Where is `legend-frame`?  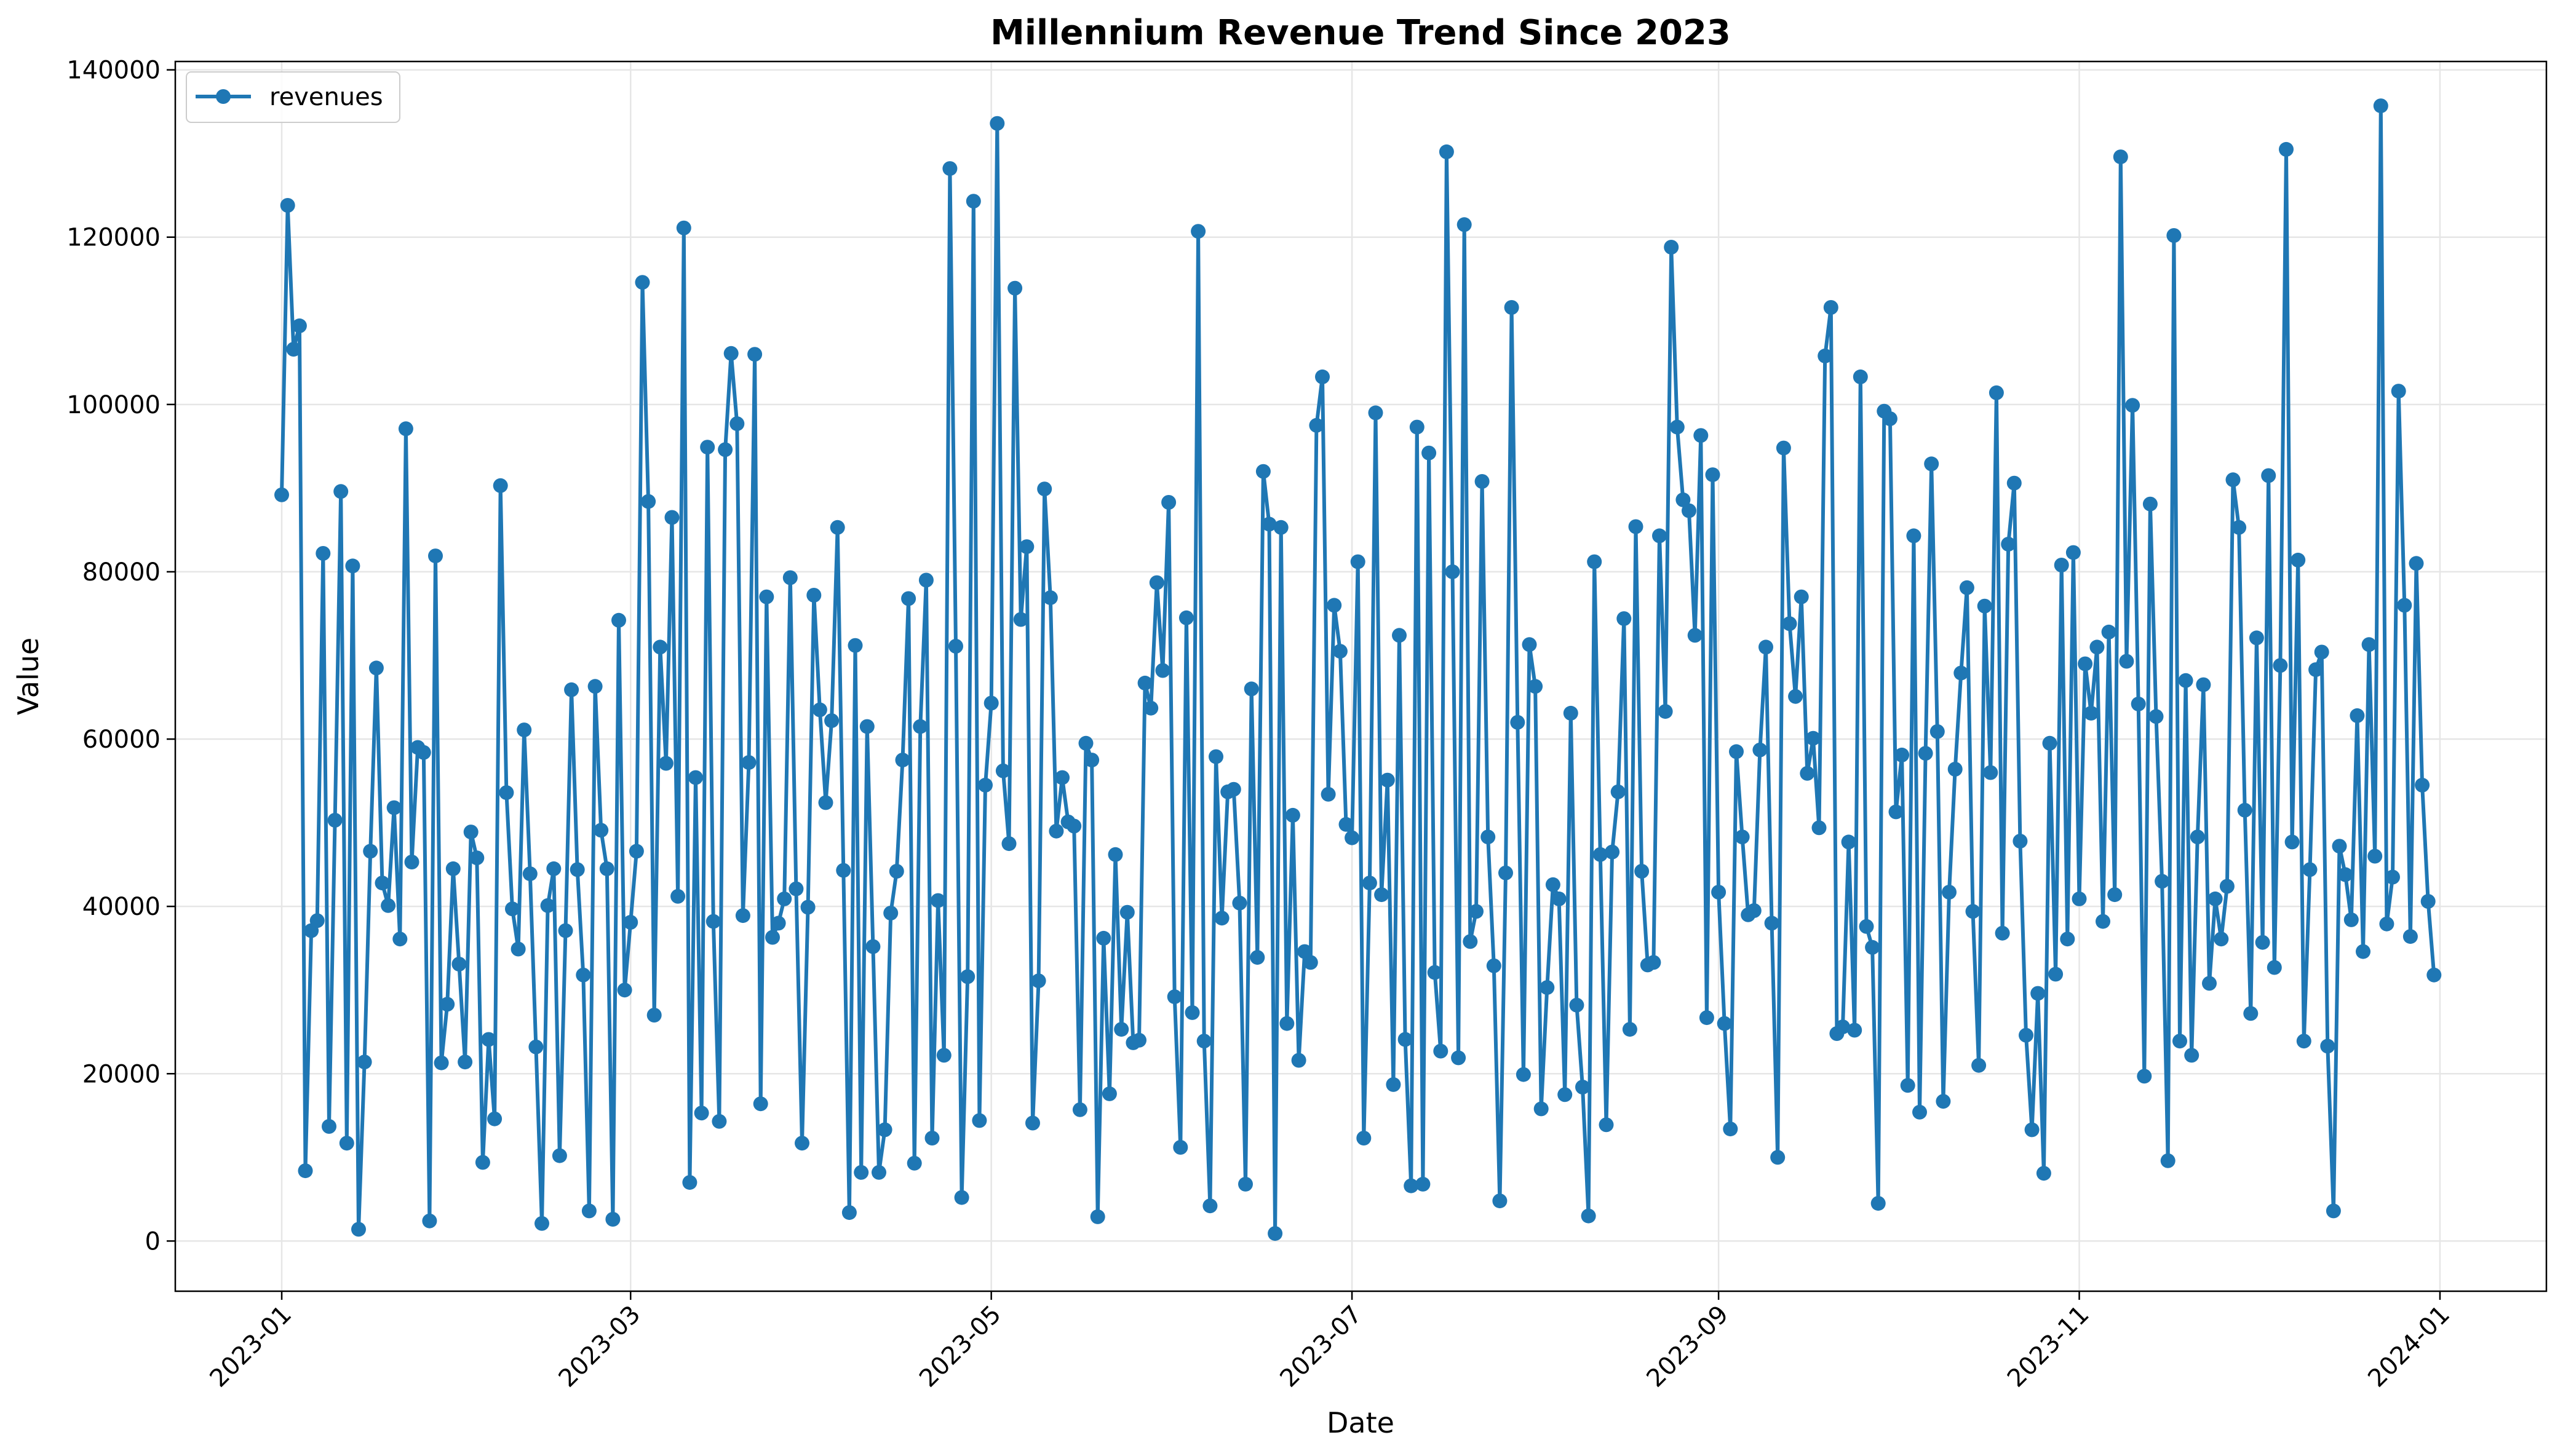 legend-frame is located at coordinates (293, 97).